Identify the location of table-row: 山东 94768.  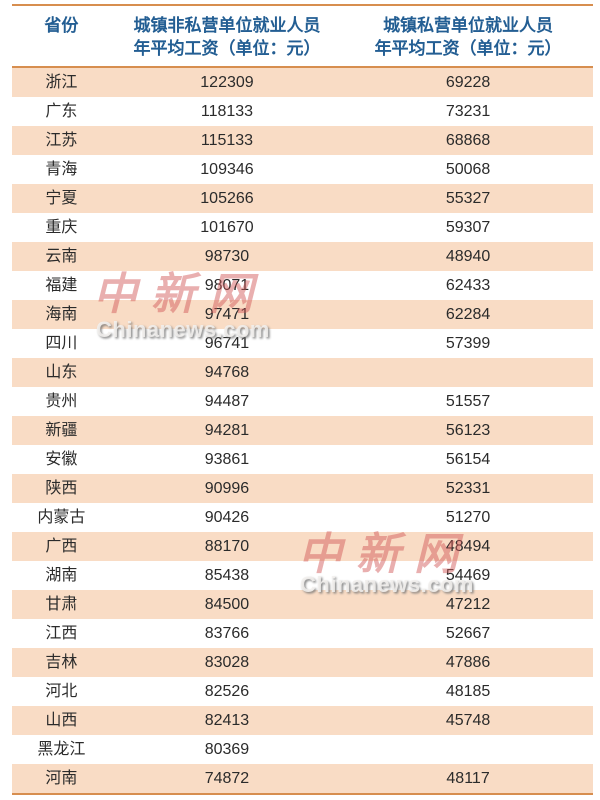
(302, 372).